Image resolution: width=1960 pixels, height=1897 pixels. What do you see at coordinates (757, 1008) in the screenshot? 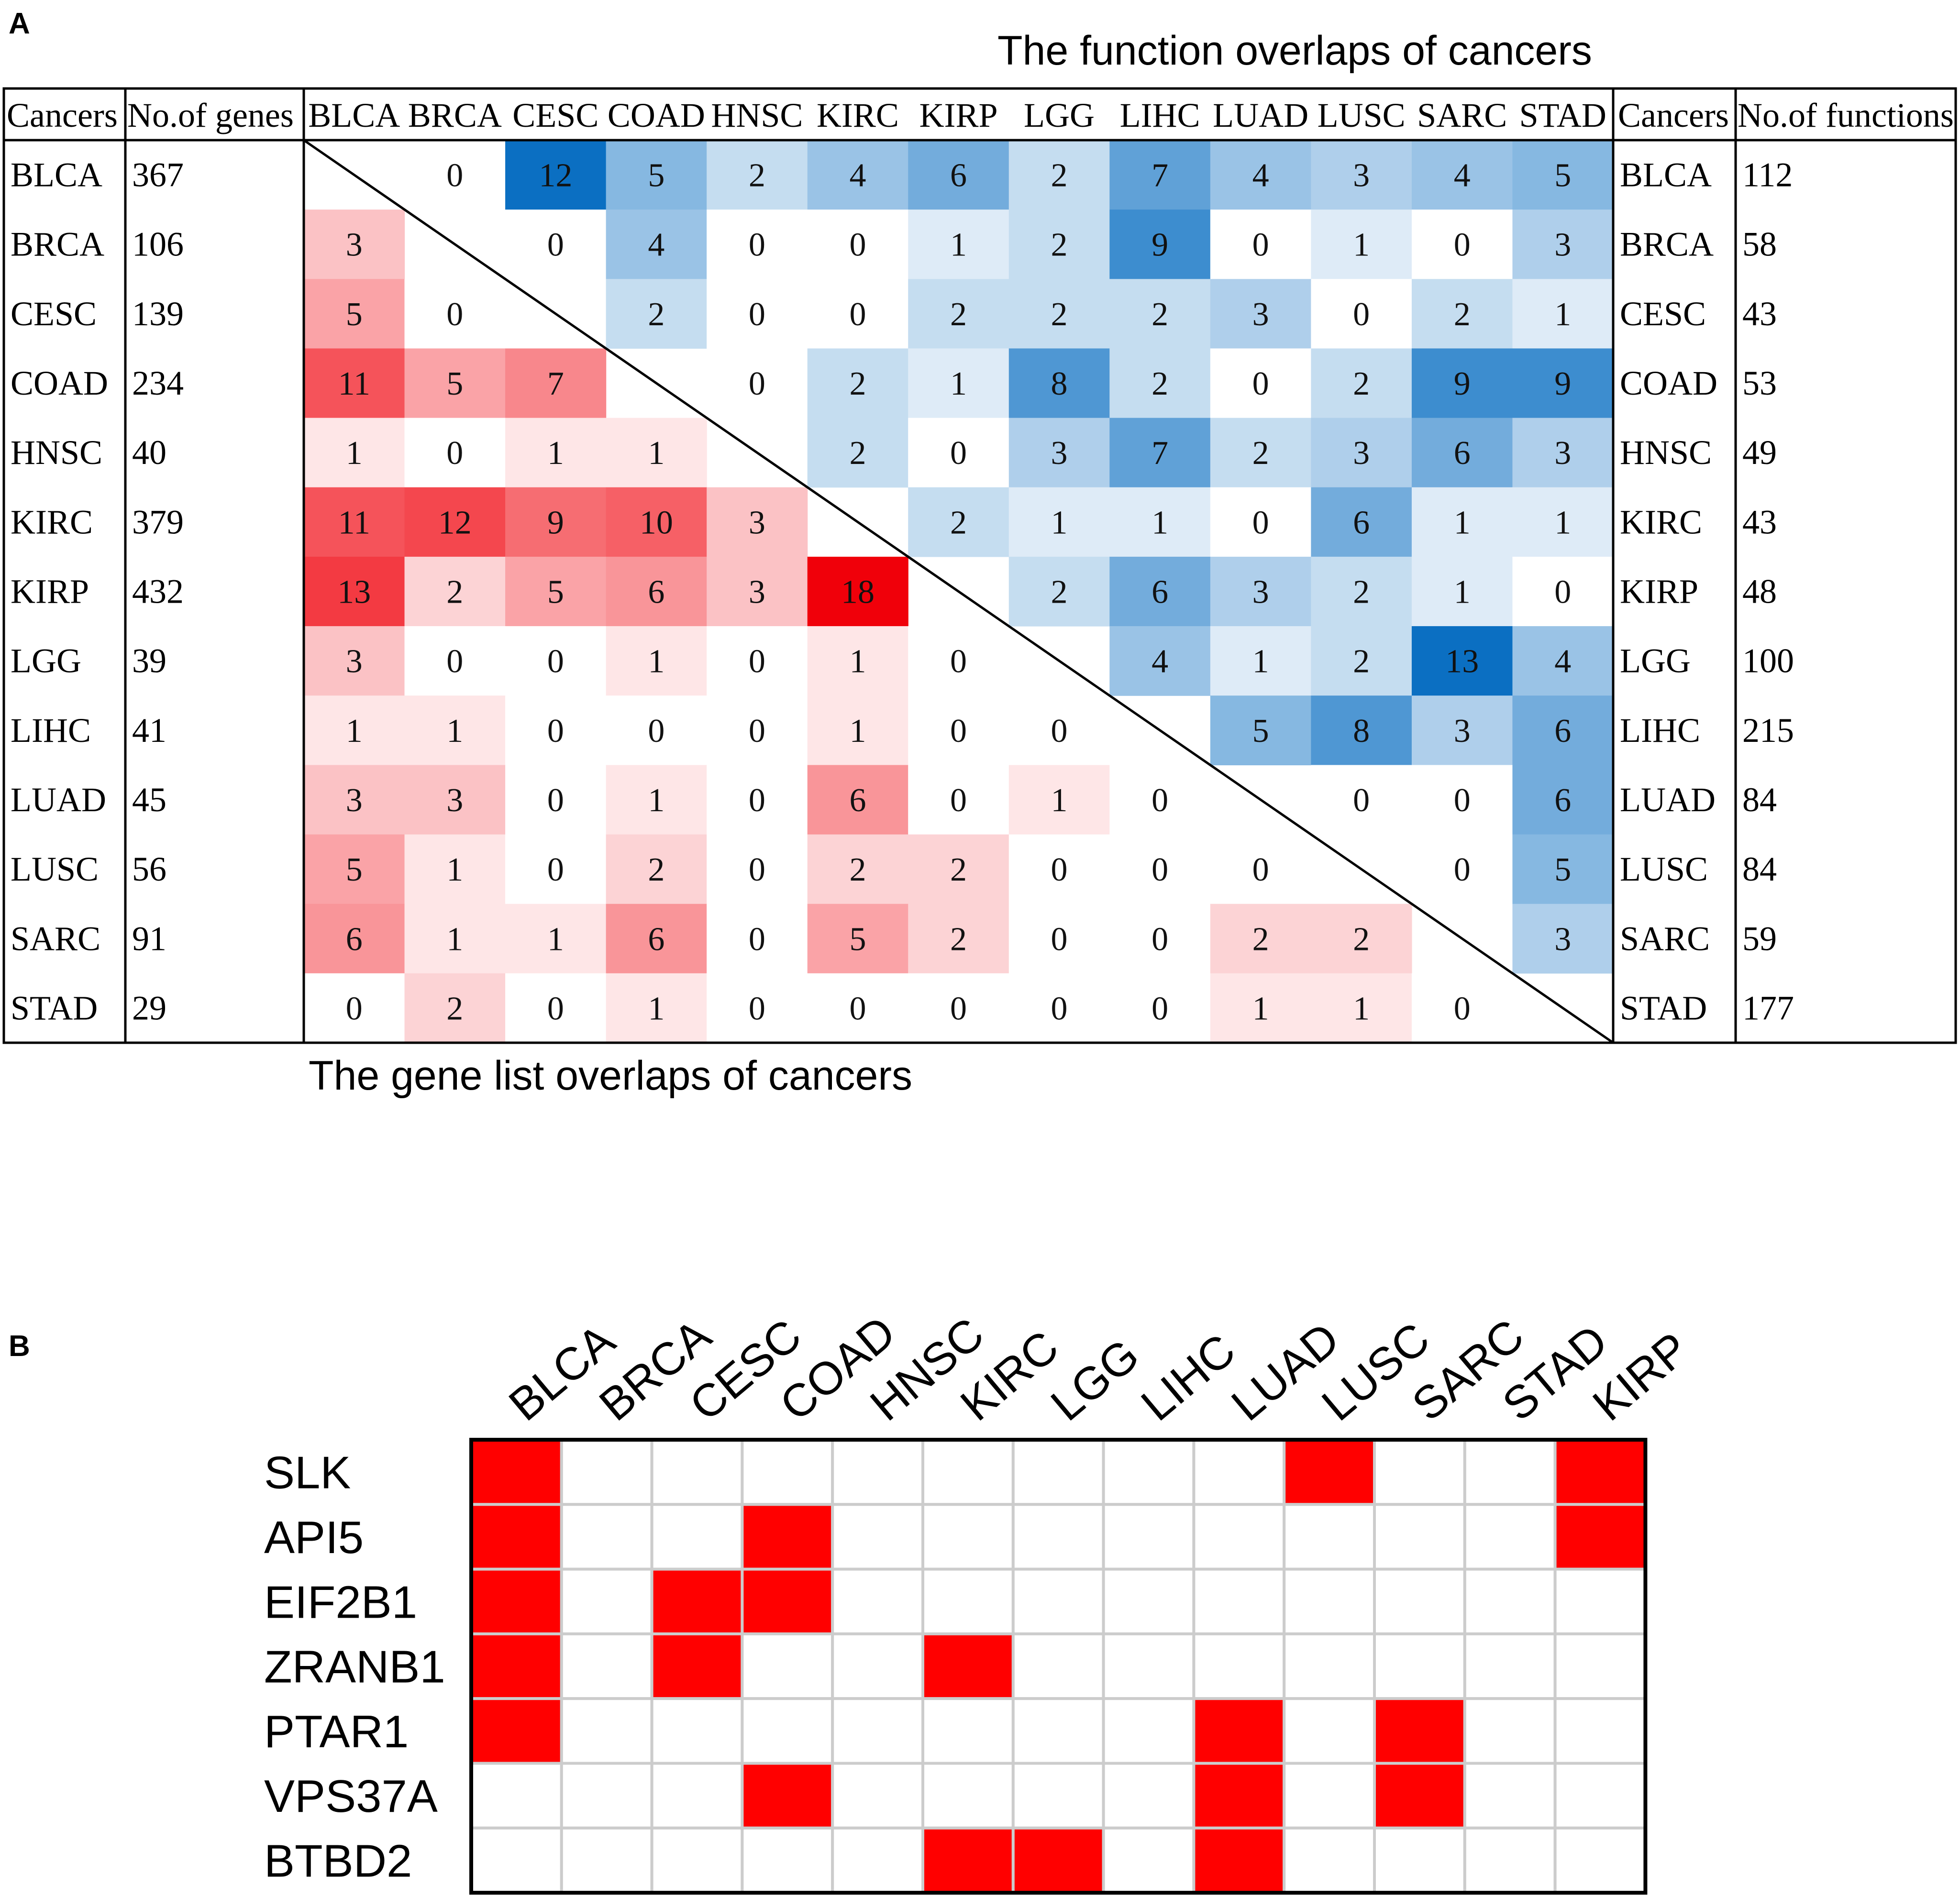
I see `cell-value-stad-hnsc: 0` at bounding box center [757, 1008].